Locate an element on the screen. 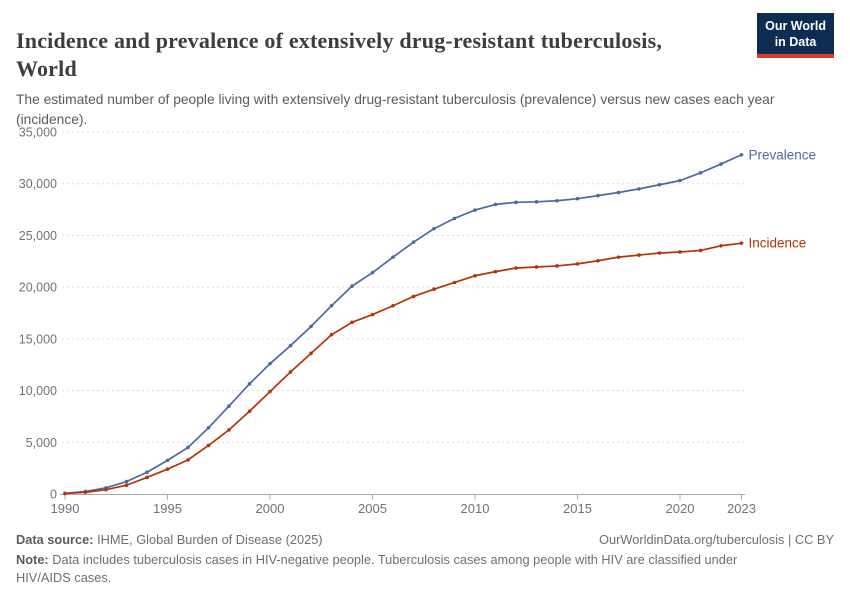 The width and height of the screenshot is (850, 600). owid-logo-line1: Our World is located at coordinates (795, 26).